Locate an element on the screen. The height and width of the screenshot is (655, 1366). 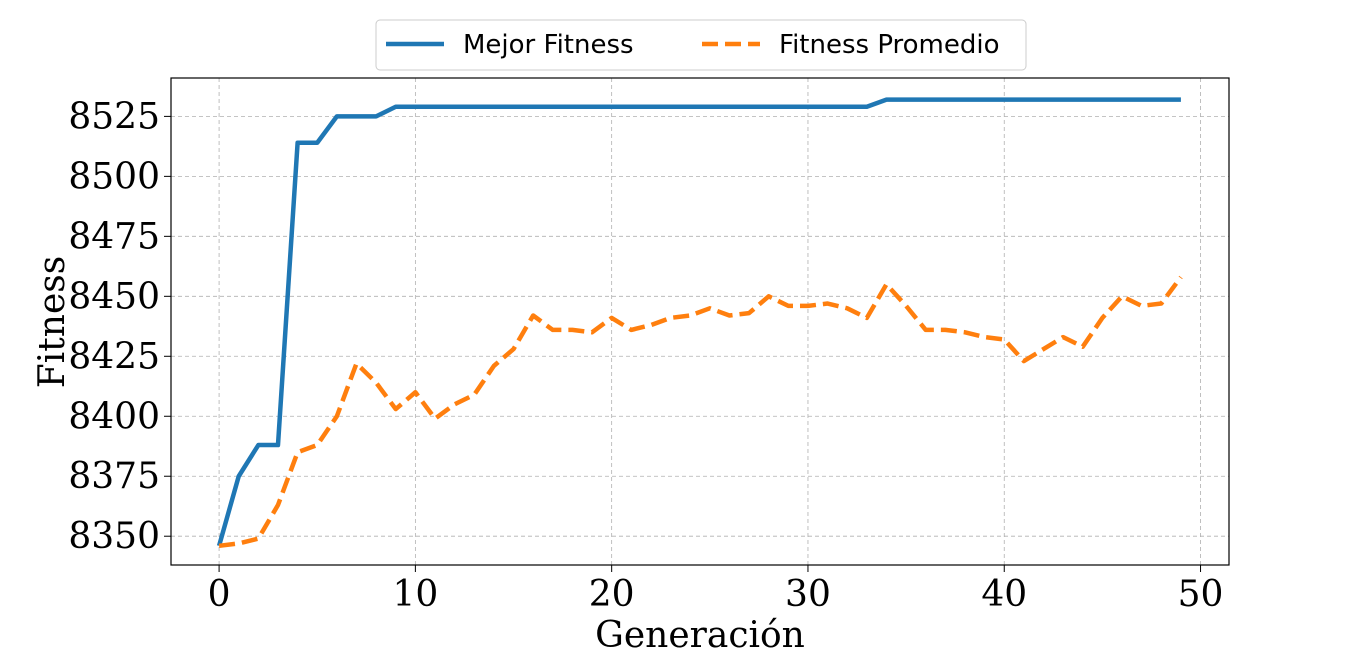
x-tick-label: 20 is located at coordinates (612, 594).